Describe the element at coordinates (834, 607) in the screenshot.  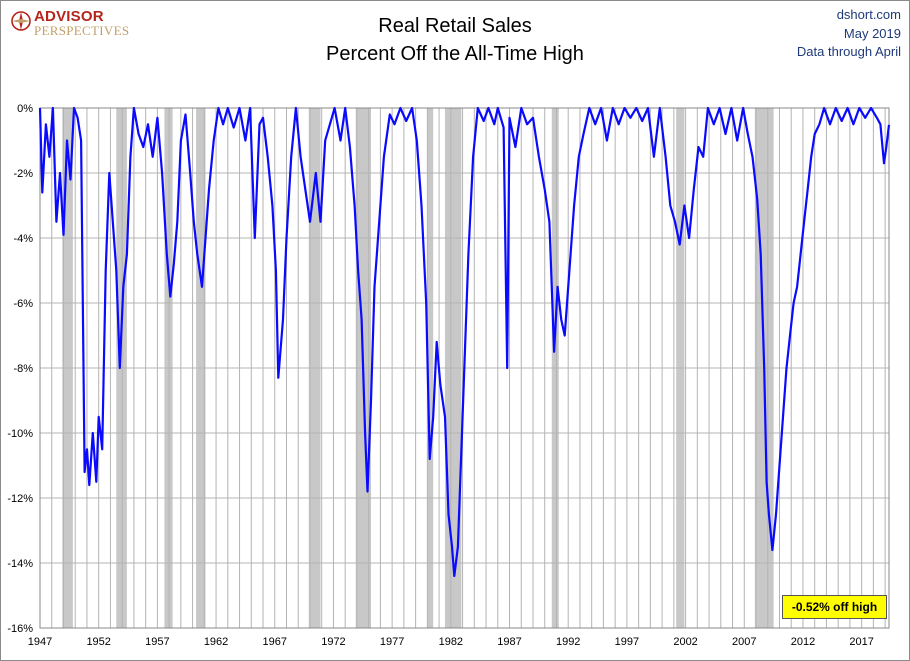
I see `latest-value-callout: -0.52% off high` at that location.